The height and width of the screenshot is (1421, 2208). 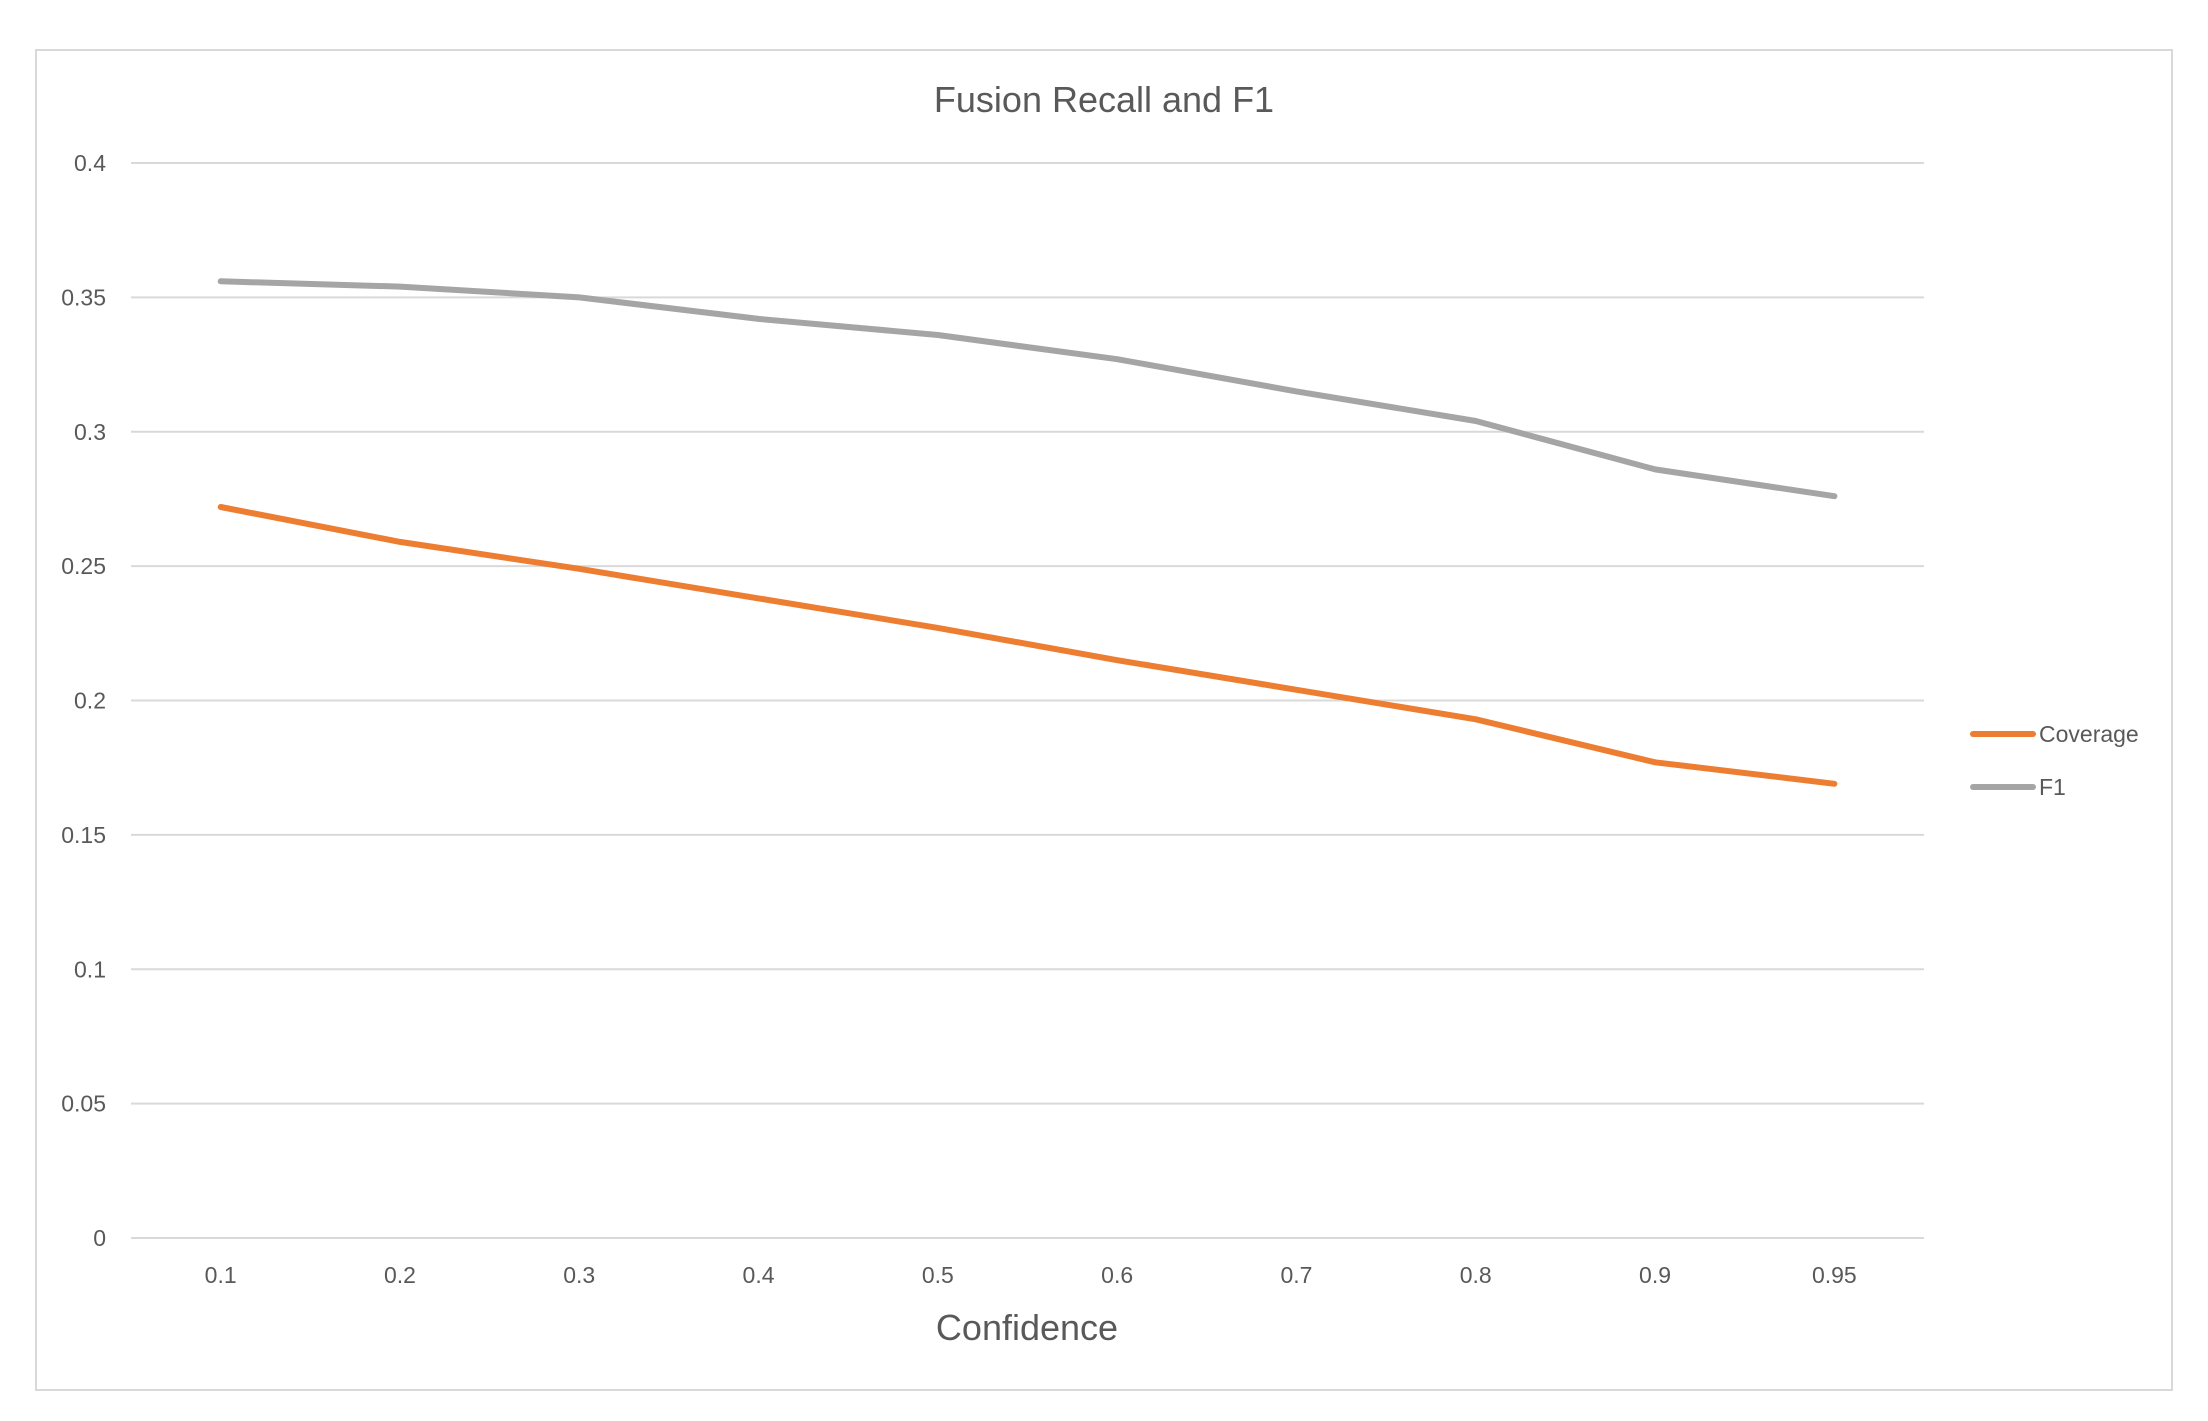 What do you see at coordinates (1834, 1275) in the screenshot?
I see `x-tick-label: 0.95` at bounding box center [1834, 1275].